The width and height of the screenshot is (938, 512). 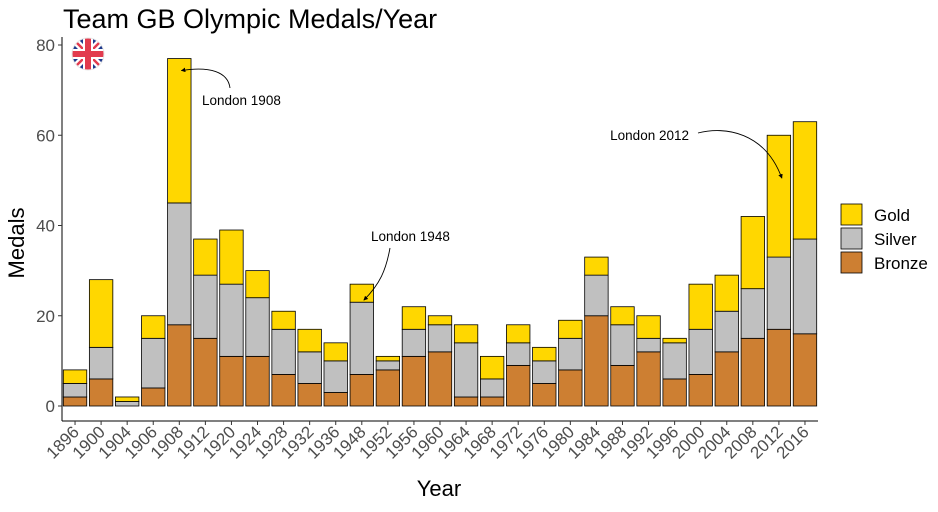 I want to click on bar-silver-1906, so click(x=153, y=363).